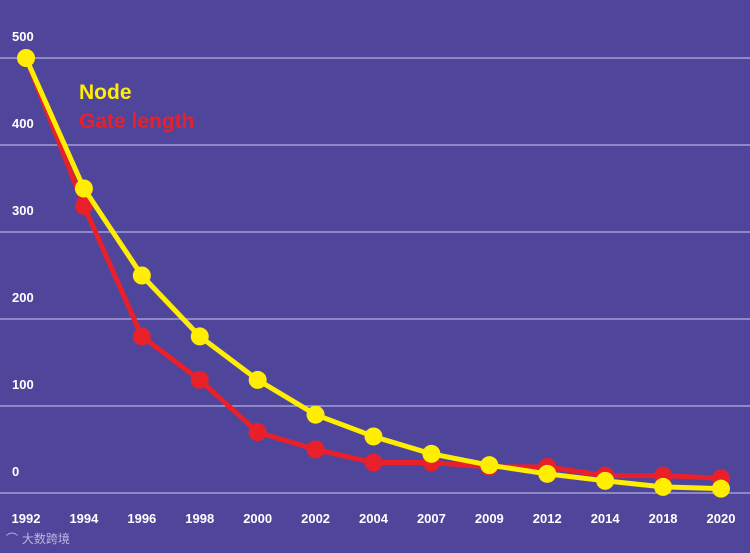 This screenshot has width=750, height=553. Describe the element at coordinates (721, 518) in the screenshot. I see `x-tick-label: 2020` at that location.